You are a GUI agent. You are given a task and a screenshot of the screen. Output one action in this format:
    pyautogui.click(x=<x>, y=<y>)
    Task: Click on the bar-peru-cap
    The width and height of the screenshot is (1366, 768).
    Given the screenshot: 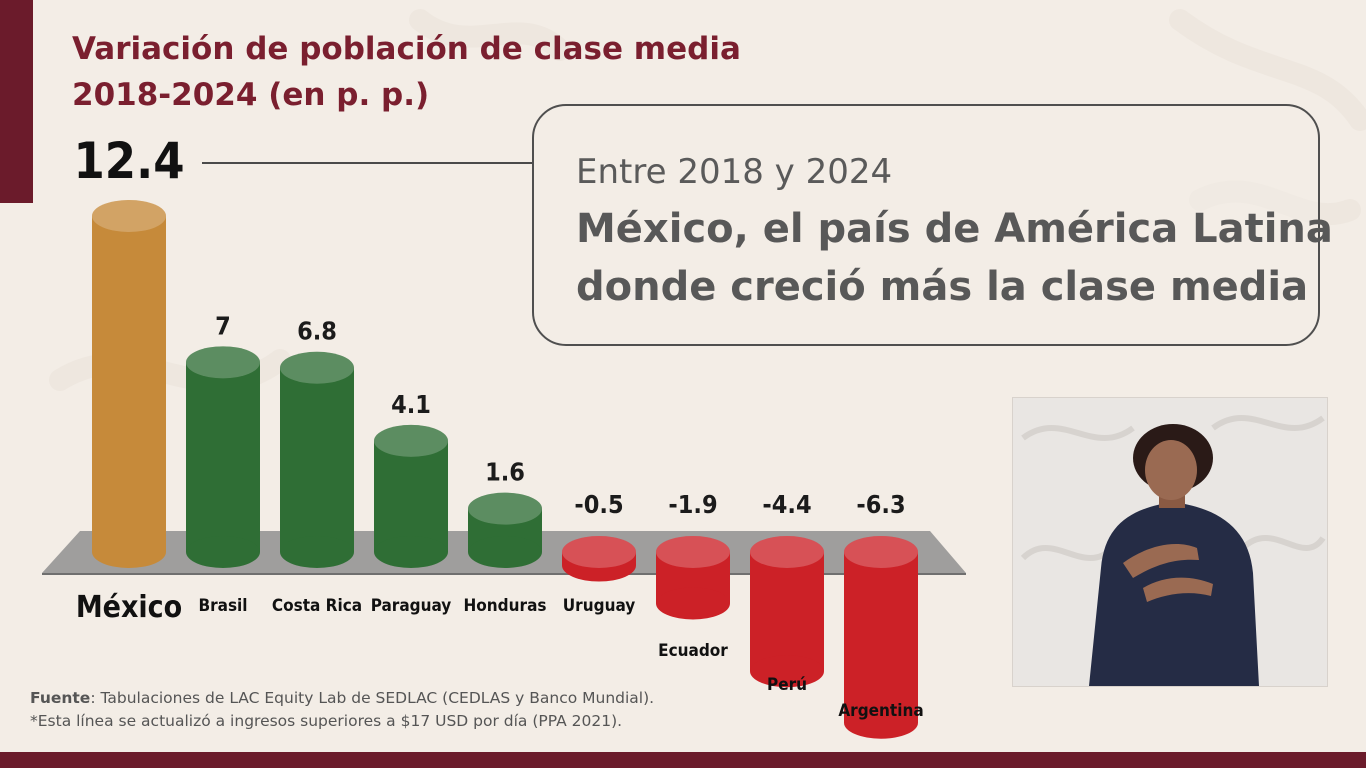 What is the action you would take?
    pyautogui.click(x=787, y=552)
    